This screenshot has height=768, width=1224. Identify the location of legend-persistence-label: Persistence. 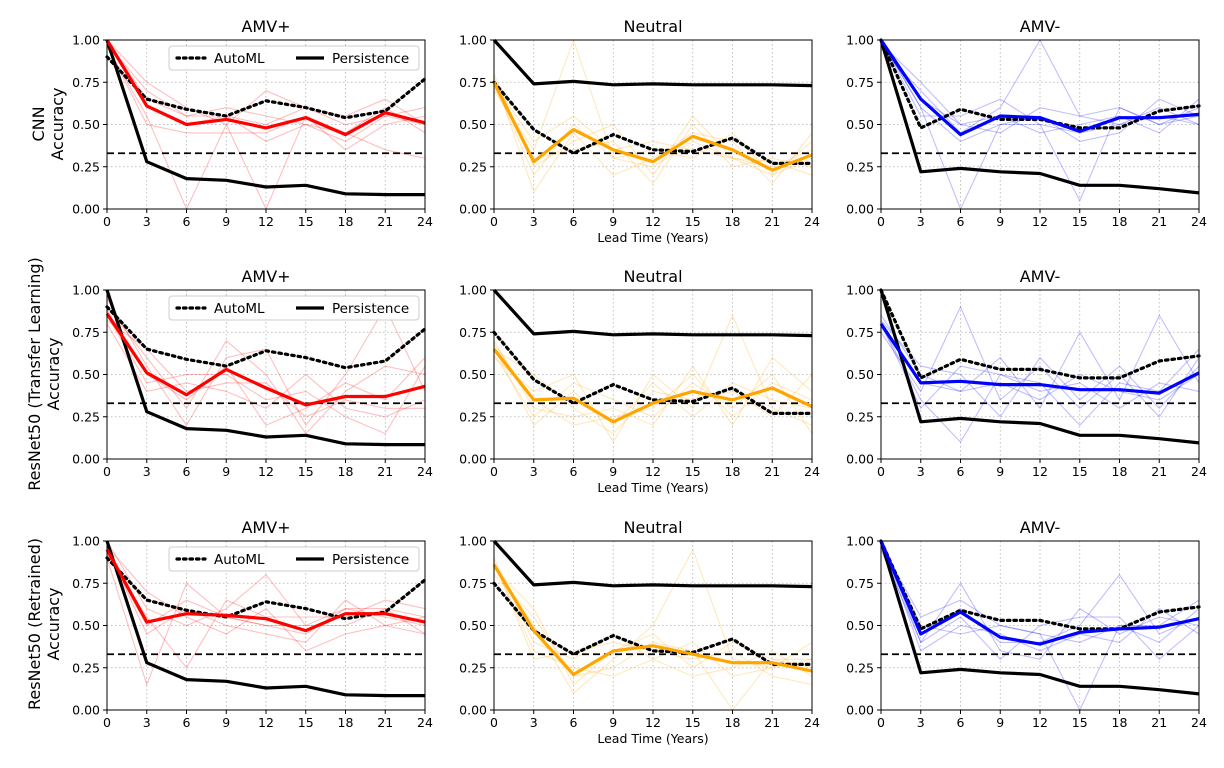
(370, 560).